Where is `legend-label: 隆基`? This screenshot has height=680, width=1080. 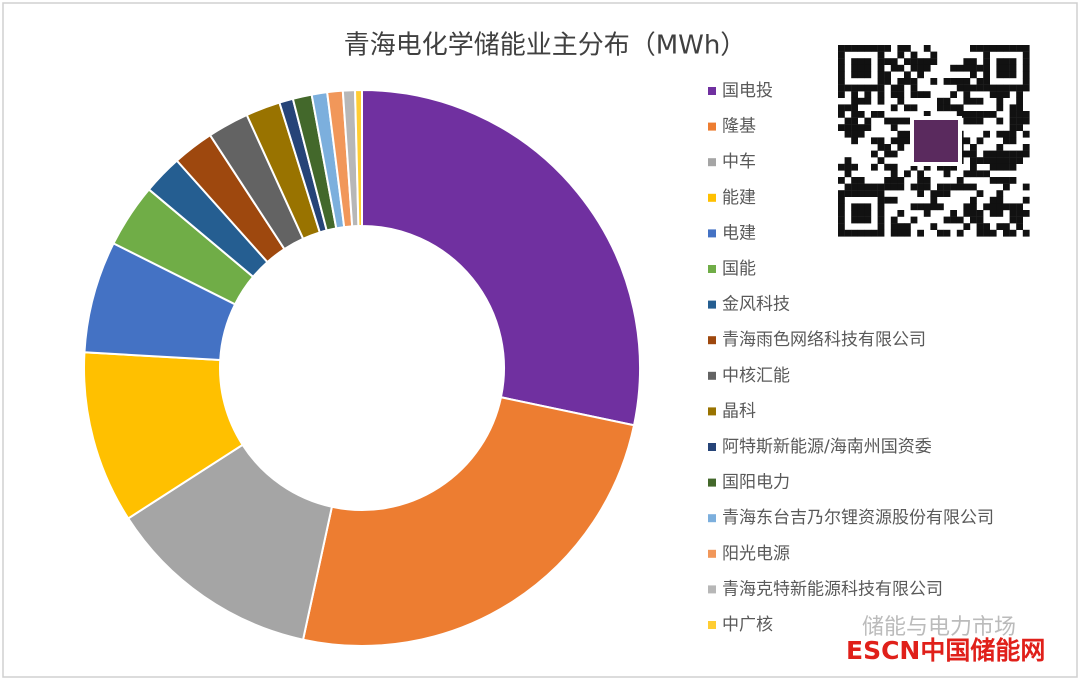 legend-label: 隆基 is located at coordinates (739, 127).